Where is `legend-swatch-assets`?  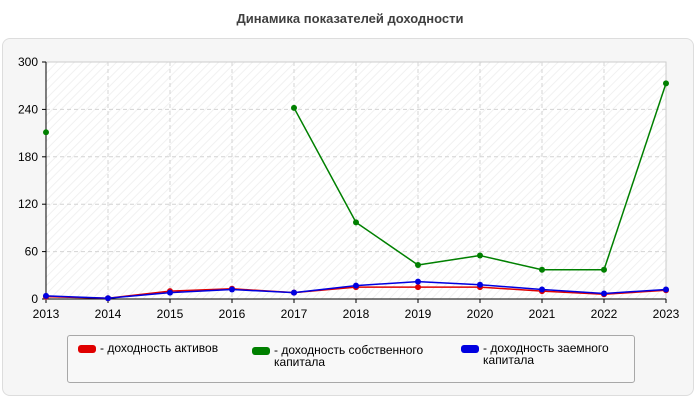
legend-swatch-assets is located at coordinates (87, 349).